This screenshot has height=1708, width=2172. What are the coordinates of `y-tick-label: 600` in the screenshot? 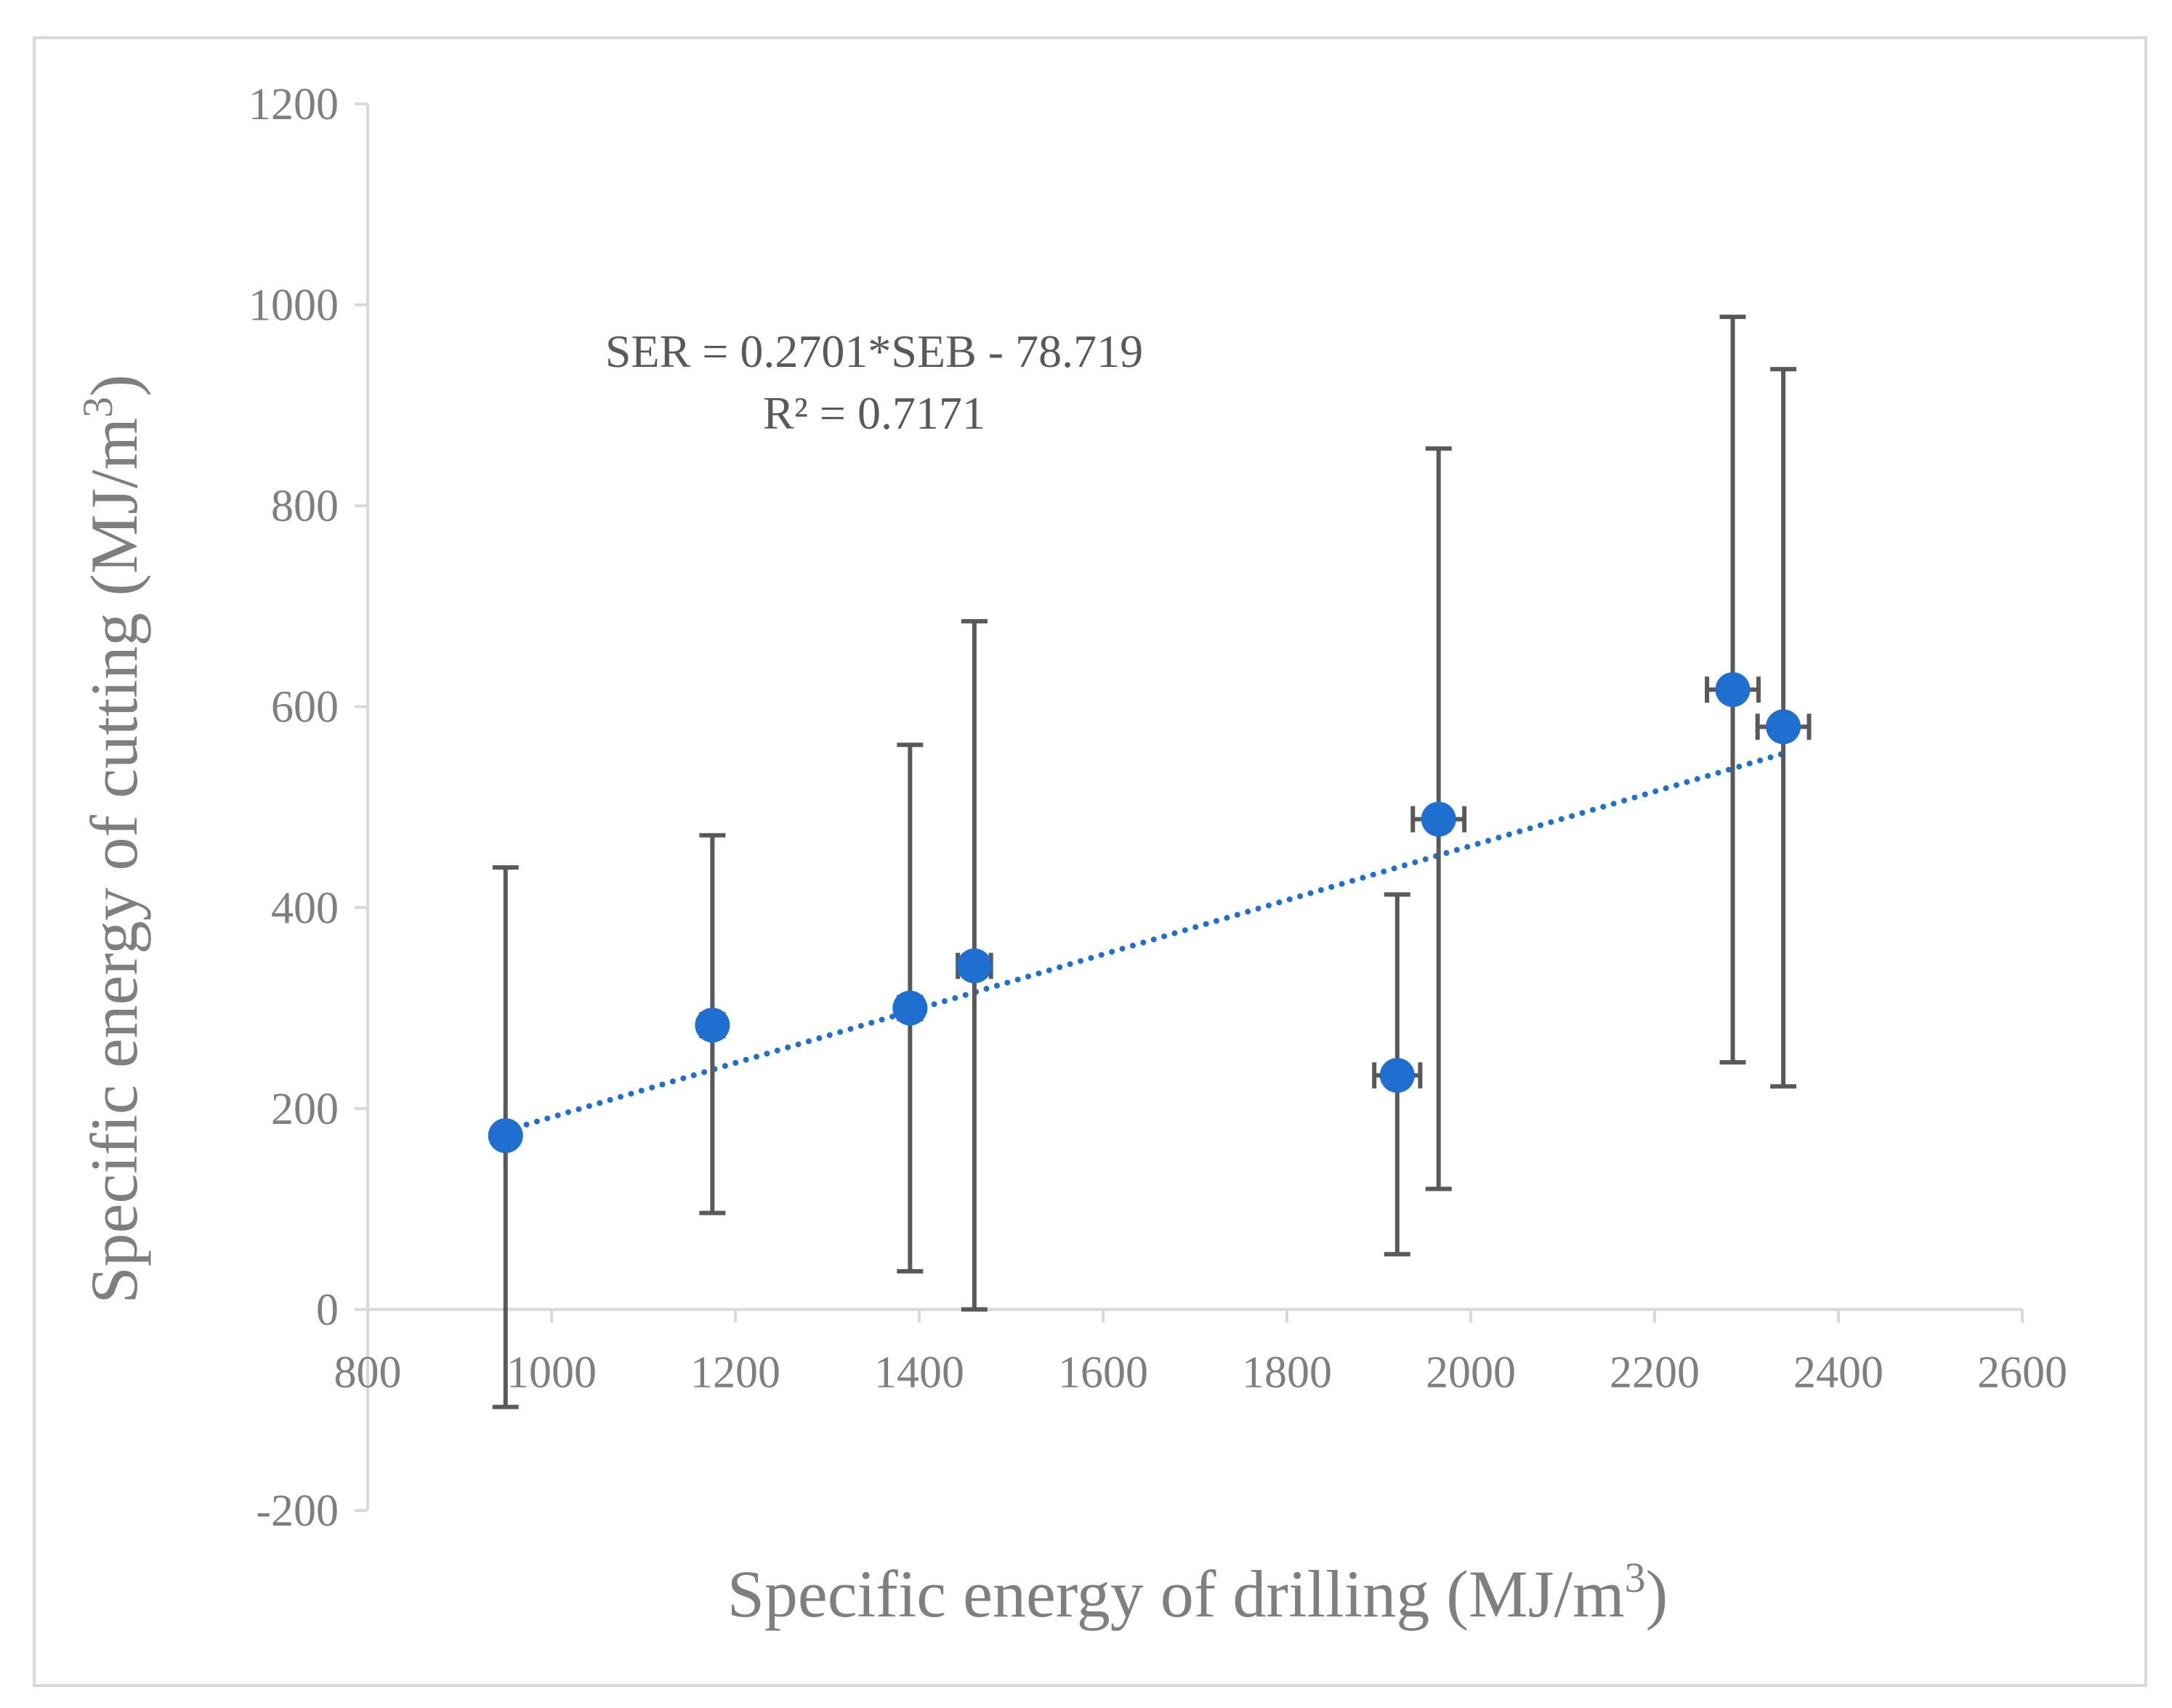 It's located at (305, 707).